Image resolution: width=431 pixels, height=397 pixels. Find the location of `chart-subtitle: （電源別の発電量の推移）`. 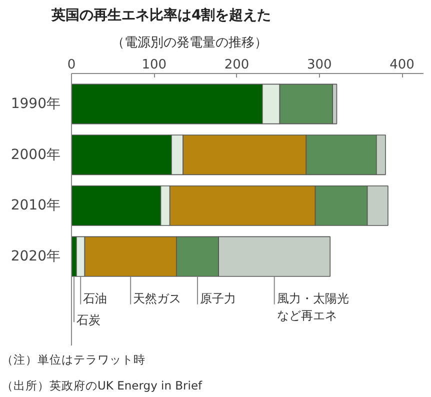

chart-subtitle: （電源別の発電量の推移） is located at coordinates (190, 43).